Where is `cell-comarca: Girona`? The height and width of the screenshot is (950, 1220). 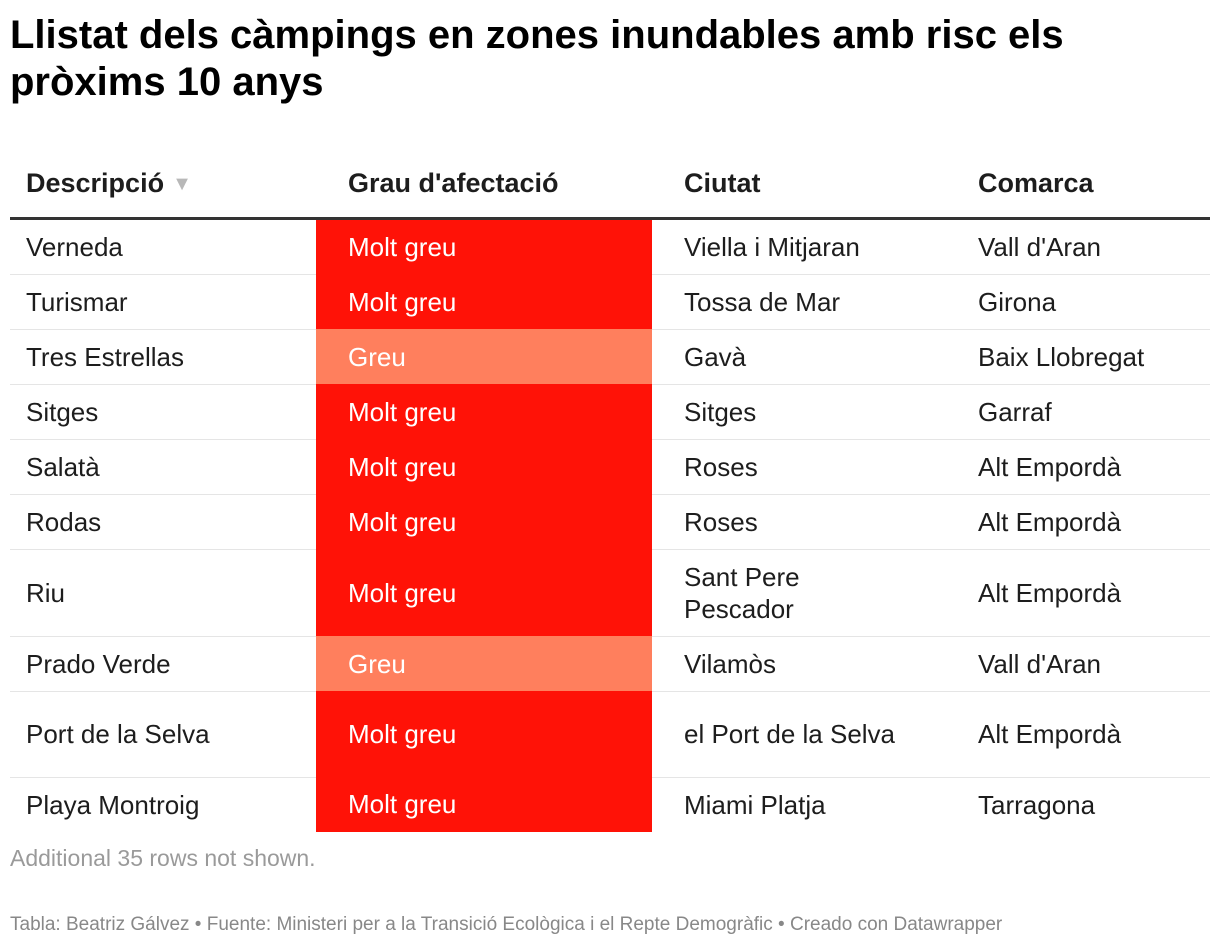 cell-comarca: Girona is located at coordinates (1073, 302).